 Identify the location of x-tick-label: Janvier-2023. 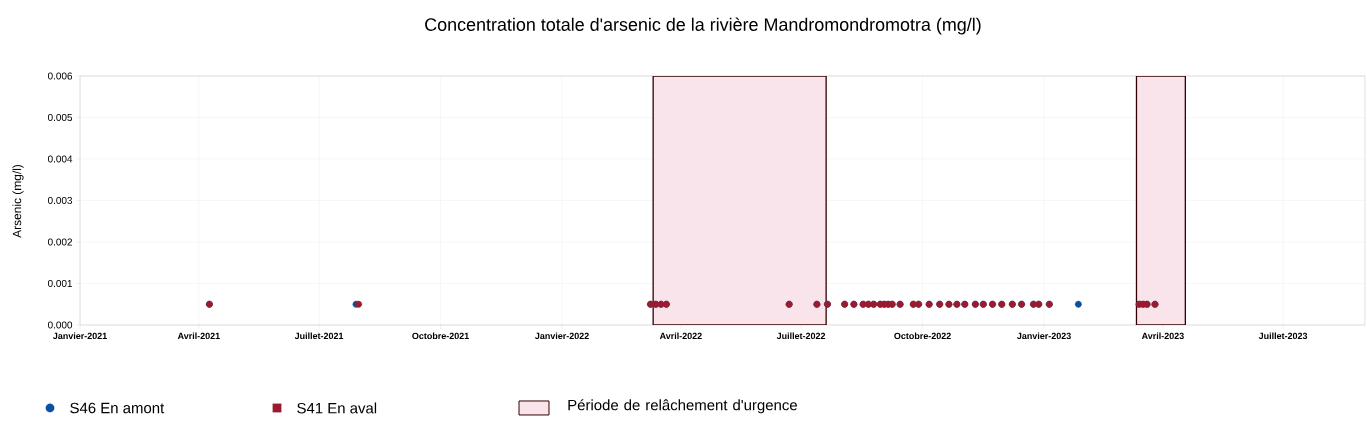
(1044, 336).